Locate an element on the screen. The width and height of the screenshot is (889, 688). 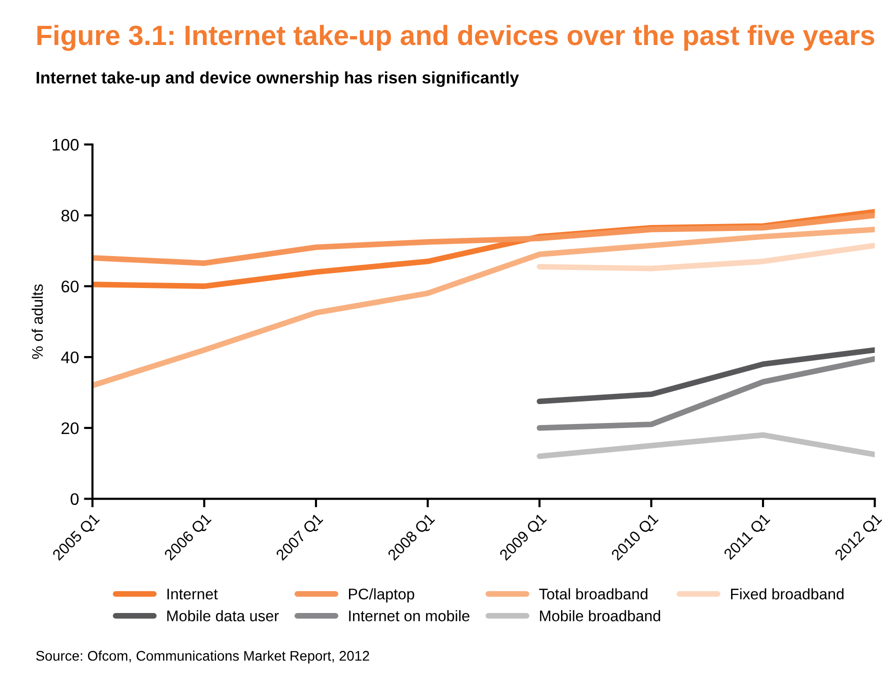
y-tick-label: 60 is located at coordinates (70, 286).